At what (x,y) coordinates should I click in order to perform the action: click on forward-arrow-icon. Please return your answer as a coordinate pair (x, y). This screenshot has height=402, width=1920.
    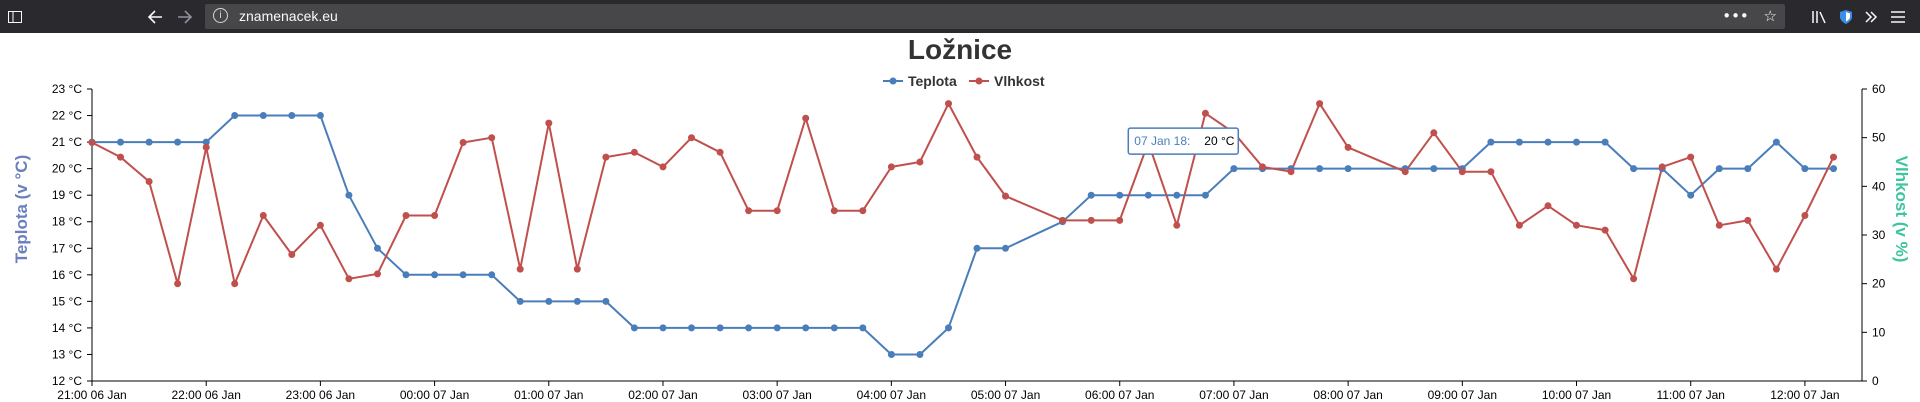
    Looking at the image, I should click on (185, 16).